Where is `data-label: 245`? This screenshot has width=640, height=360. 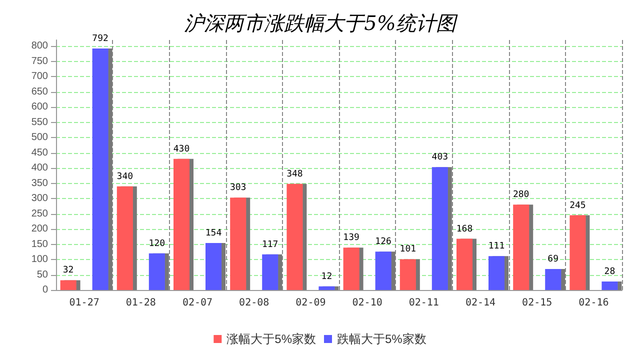 data-label: 245 is located at coordinates (578, 205).